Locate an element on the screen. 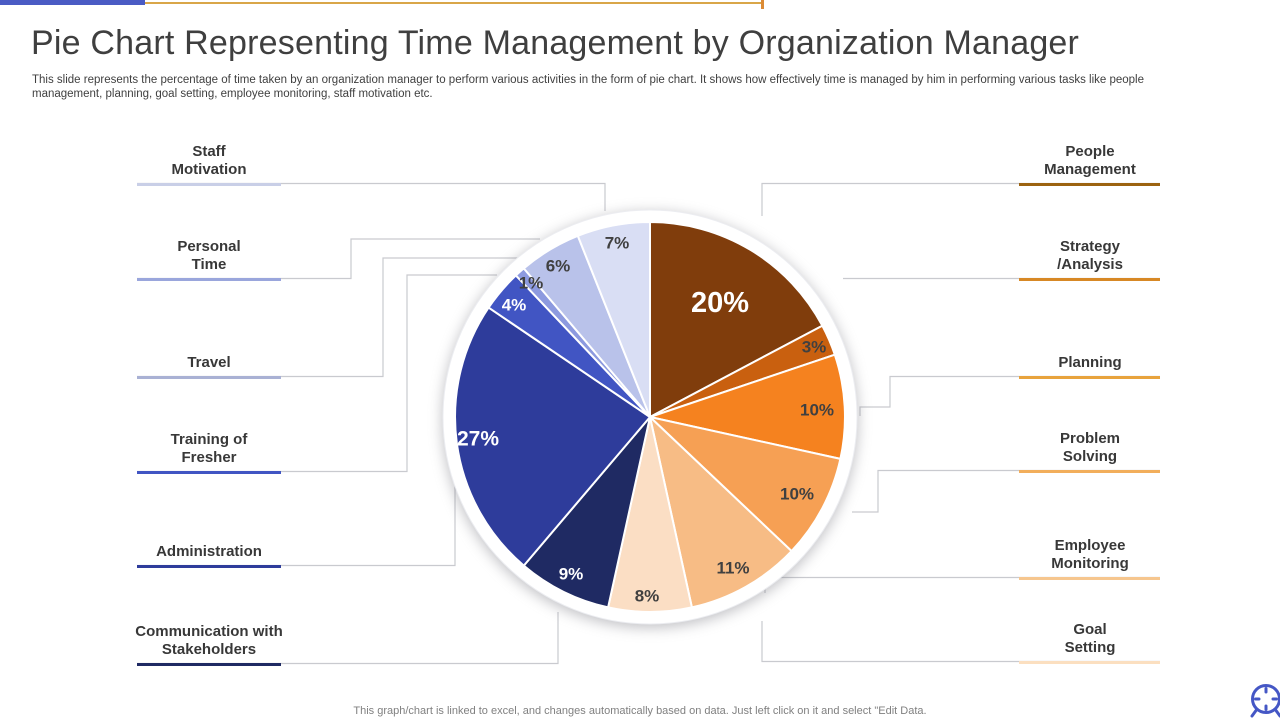 The image size is (1280, 720). callout-label-employee-monitoring: Employee Monitoring is located at coordinates (1090, 554).